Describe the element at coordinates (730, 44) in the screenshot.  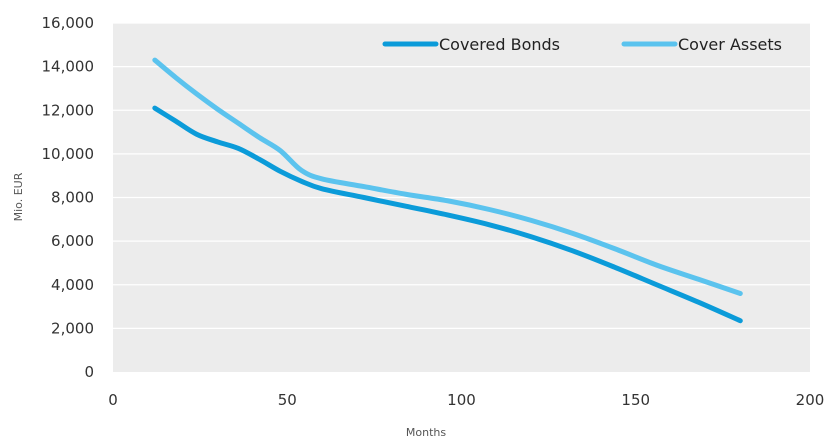
I see `legend-label-cover-assets: Cover Assets` at that location.